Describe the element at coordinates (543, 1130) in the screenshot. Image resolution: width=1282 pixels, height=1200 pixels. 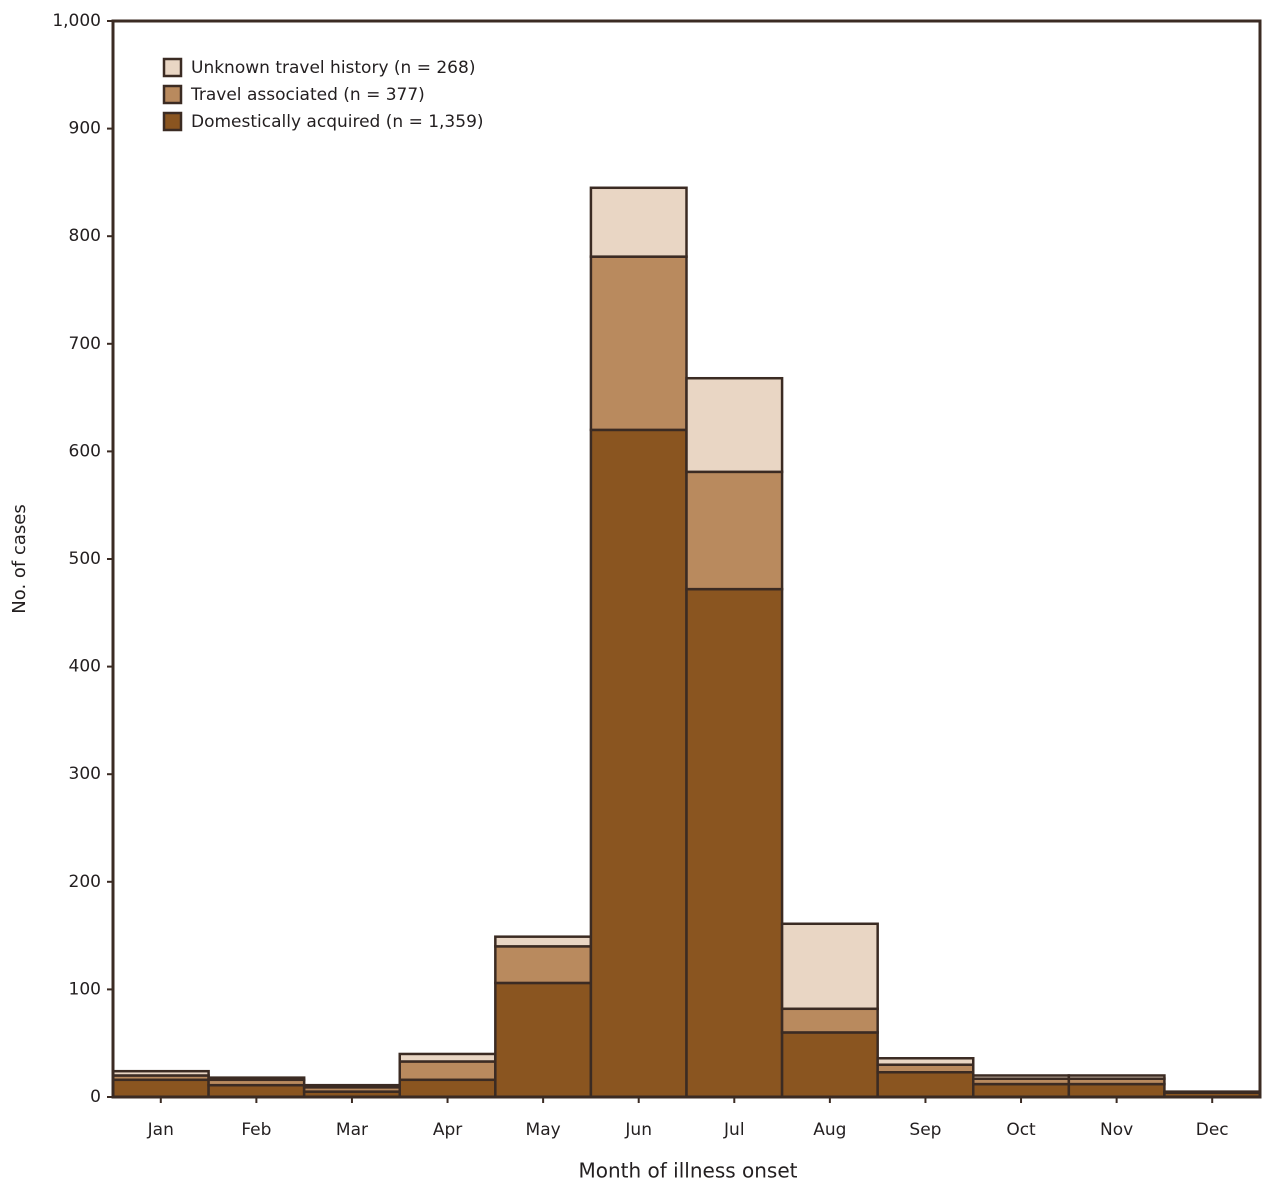
I see `x-tick-label: May` at that location.